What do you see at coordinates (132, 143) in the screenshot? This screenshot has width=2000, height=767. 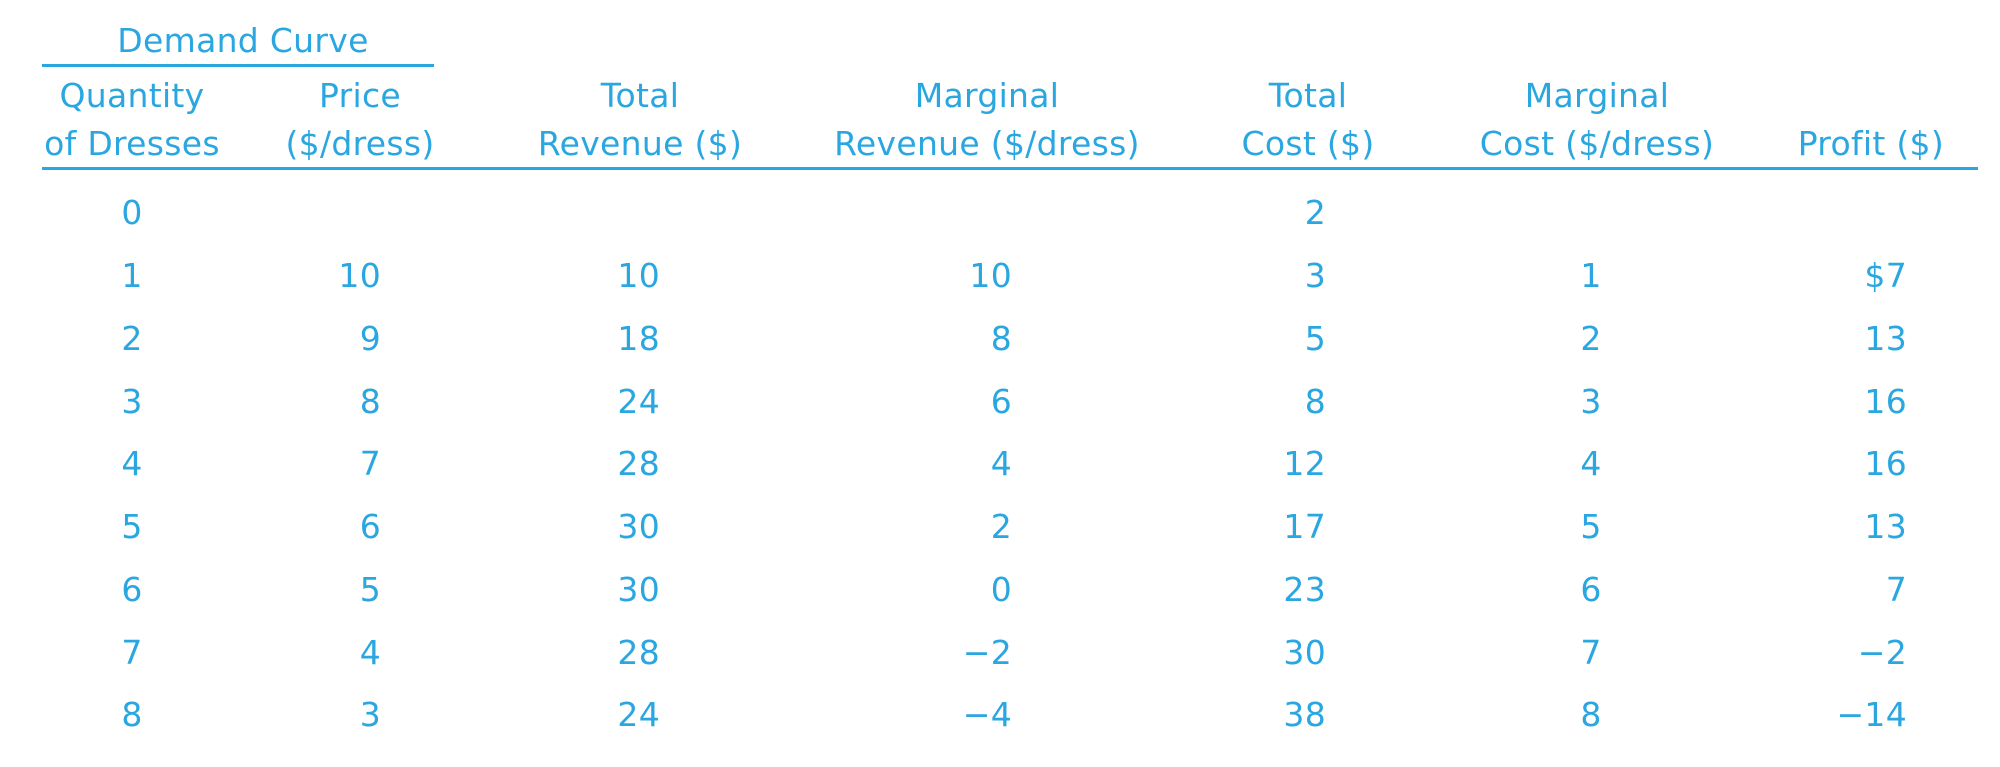 I see `header-quantity-line2: of Dresses` at bounding box center [132, 143].